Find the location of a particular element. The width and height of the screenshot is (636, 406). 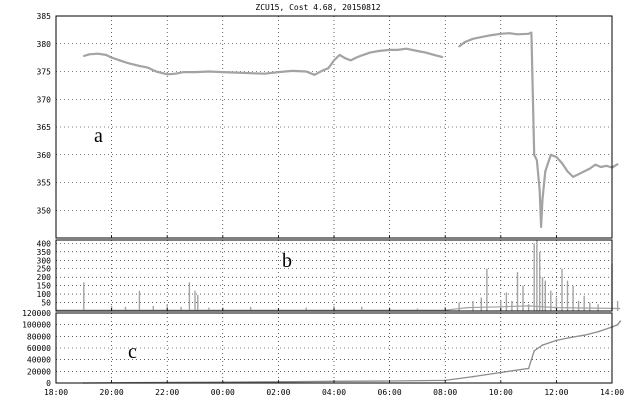

x-tick-label: 10:00 is located at coordinates (501, 392).